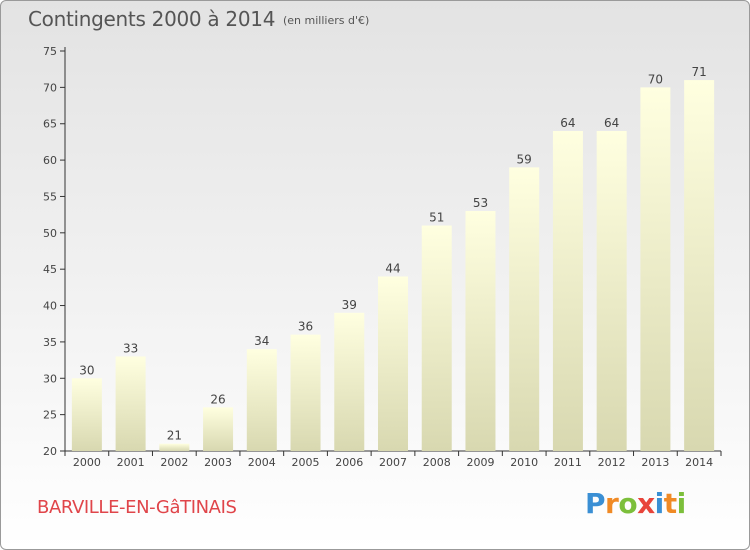  I want to click on data-label: 33, so click(130, 348).